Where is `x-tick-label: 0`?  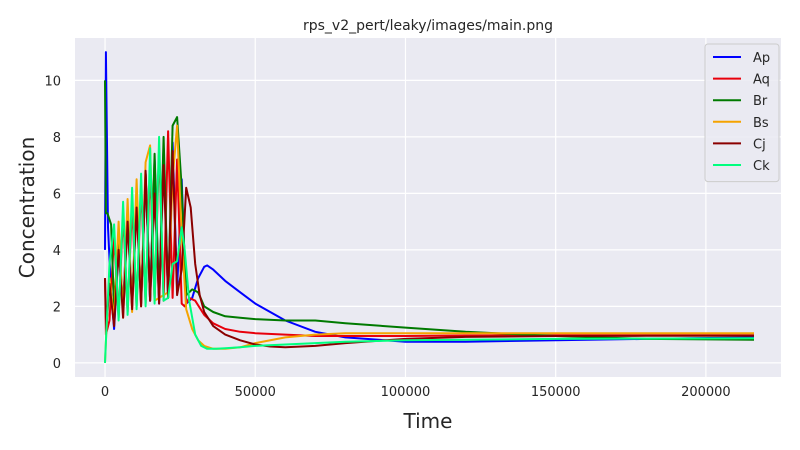
x-tick-label: 0 is located at coordinates (105, 392).